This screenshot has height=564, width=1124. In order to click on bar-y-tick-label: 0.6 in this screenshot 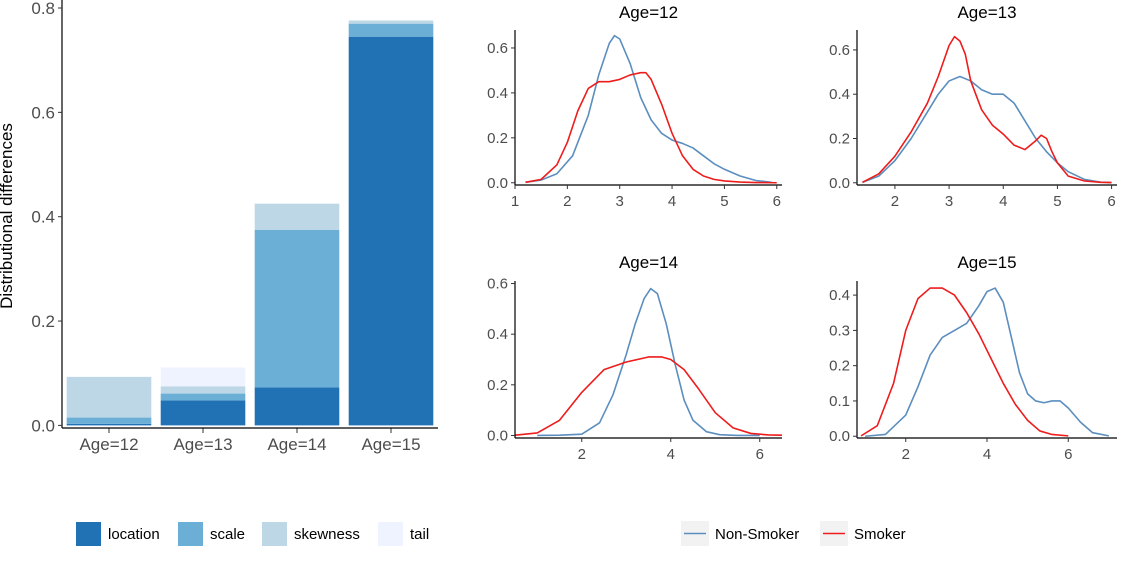, I will do `click(43, 112)`.